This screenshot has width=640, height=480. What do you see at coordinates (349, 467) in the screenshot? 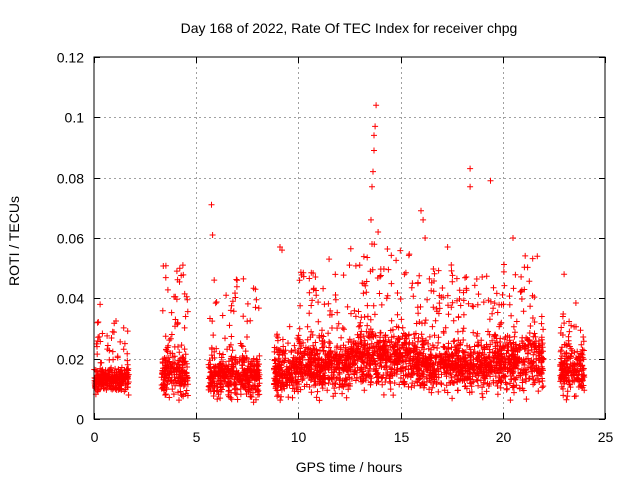
I see `x-axis-label: GPS time / hours` at bounding box center [349, 467].